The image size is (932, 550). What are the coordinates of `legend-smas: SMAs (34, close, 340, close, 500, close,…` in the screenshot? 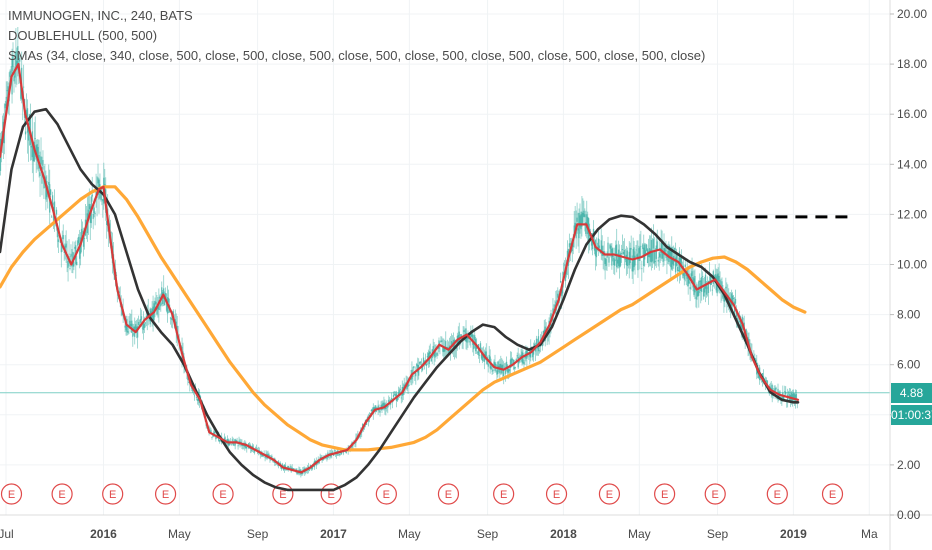 It's located at (357, 55).